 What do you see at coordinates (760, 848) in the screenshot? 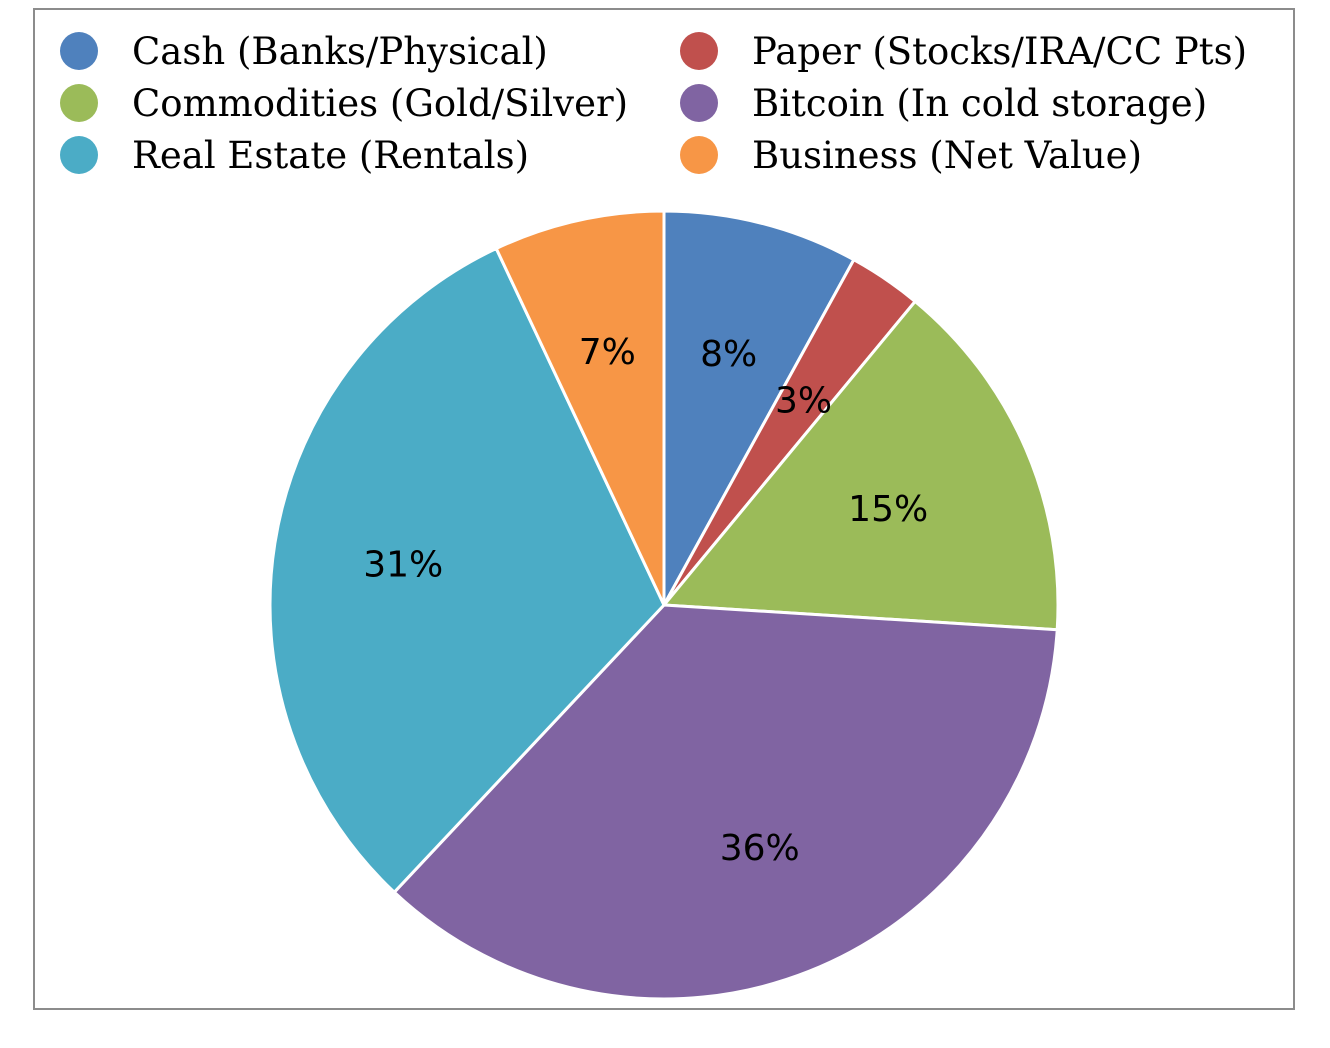
I see `data-label-bitcoin: 36%` at bounding box center [760, 848].